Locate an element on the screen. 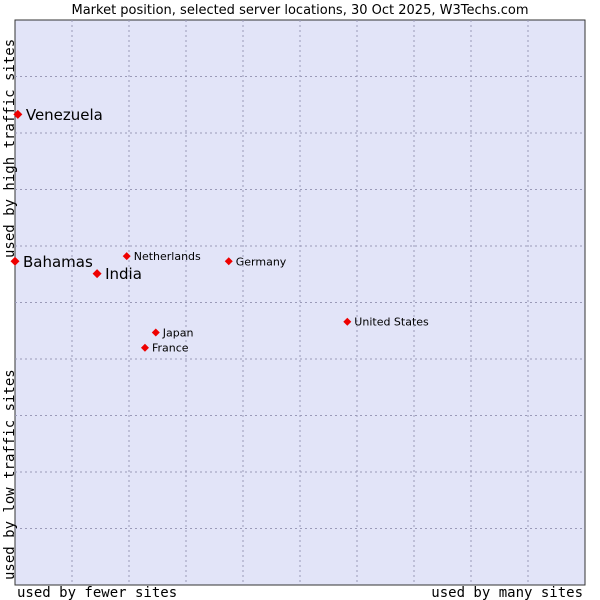  point-label-germany: Germany is located at coordinates (261, 261).